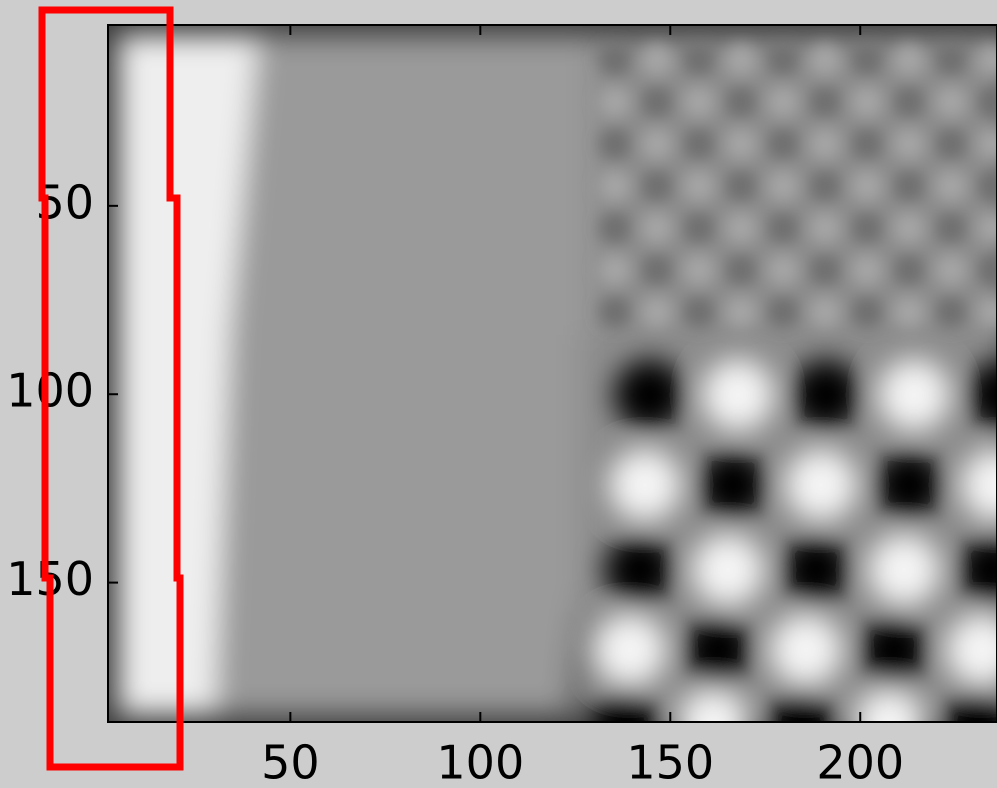 The width and height of the screenshot is (997, 788). I want to click on x-tick-label: 100, so click(480, 762).